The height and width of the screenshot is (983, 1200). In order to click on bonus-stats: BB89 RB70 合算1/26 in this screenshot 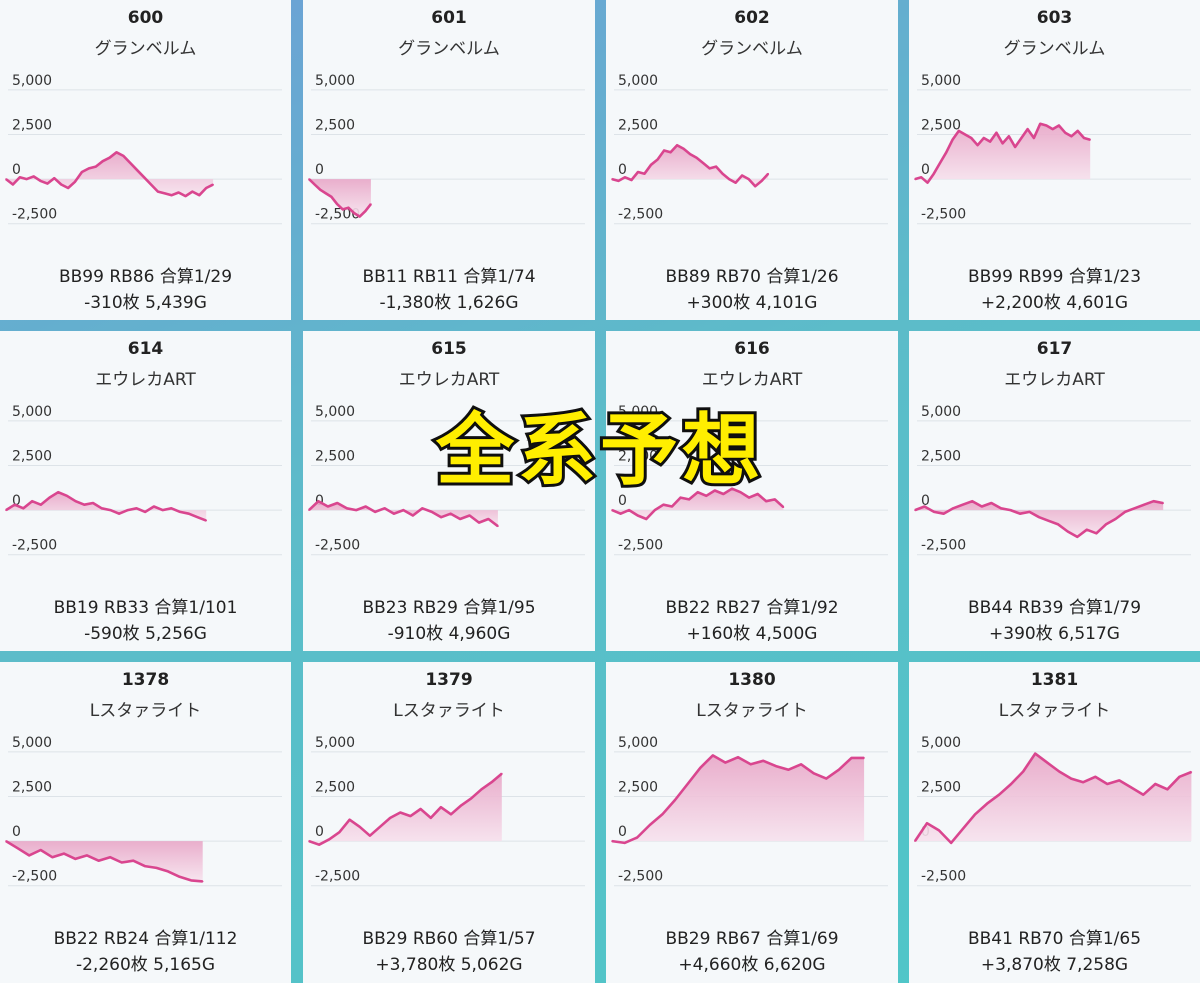, I will do `click(752, 277)`.